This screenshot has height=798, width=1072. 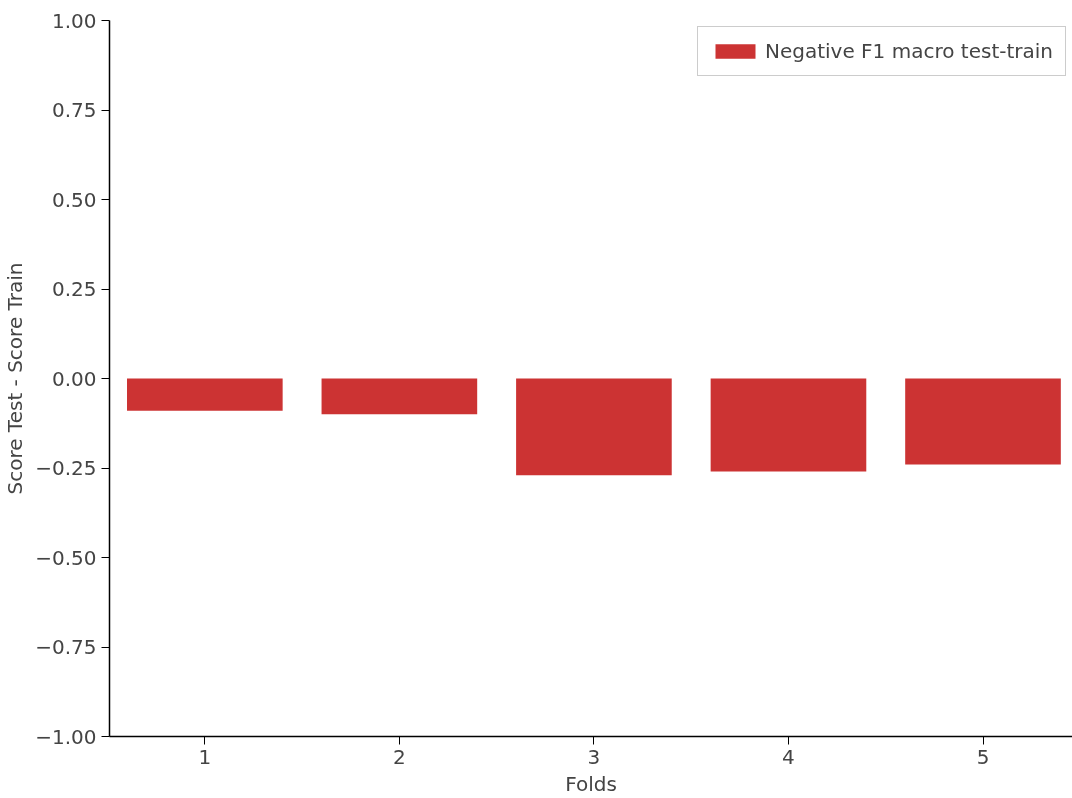 I want to click on x-tick-label: 2, so click(x=399, y=756).